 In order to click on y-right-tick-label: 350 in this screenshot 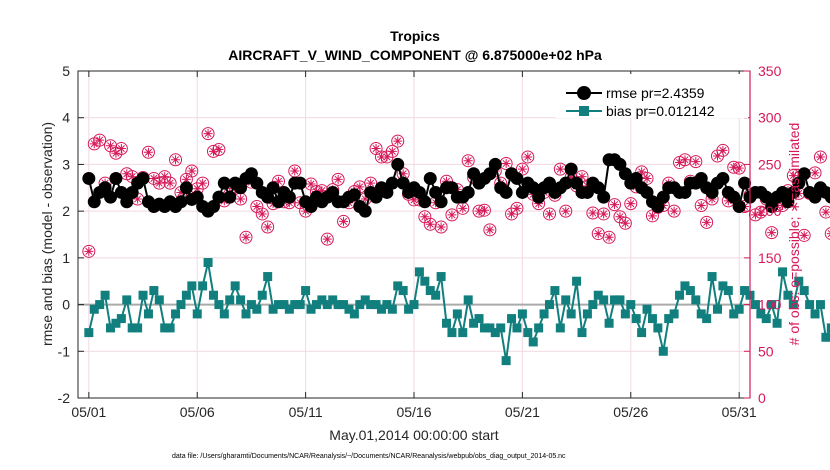, I will do `click(770, 71)`.